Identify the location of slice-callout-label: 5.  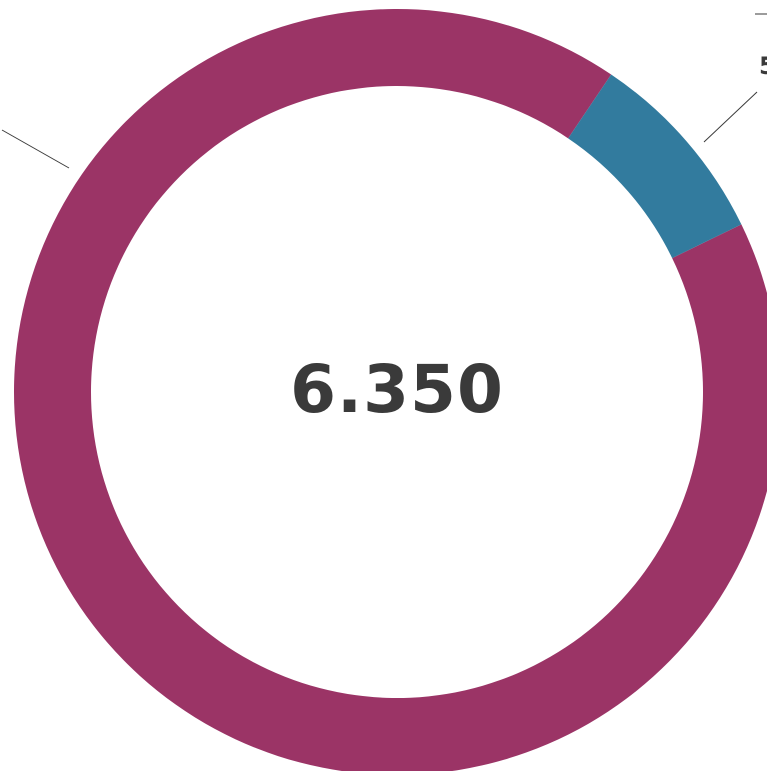
(763, 66).